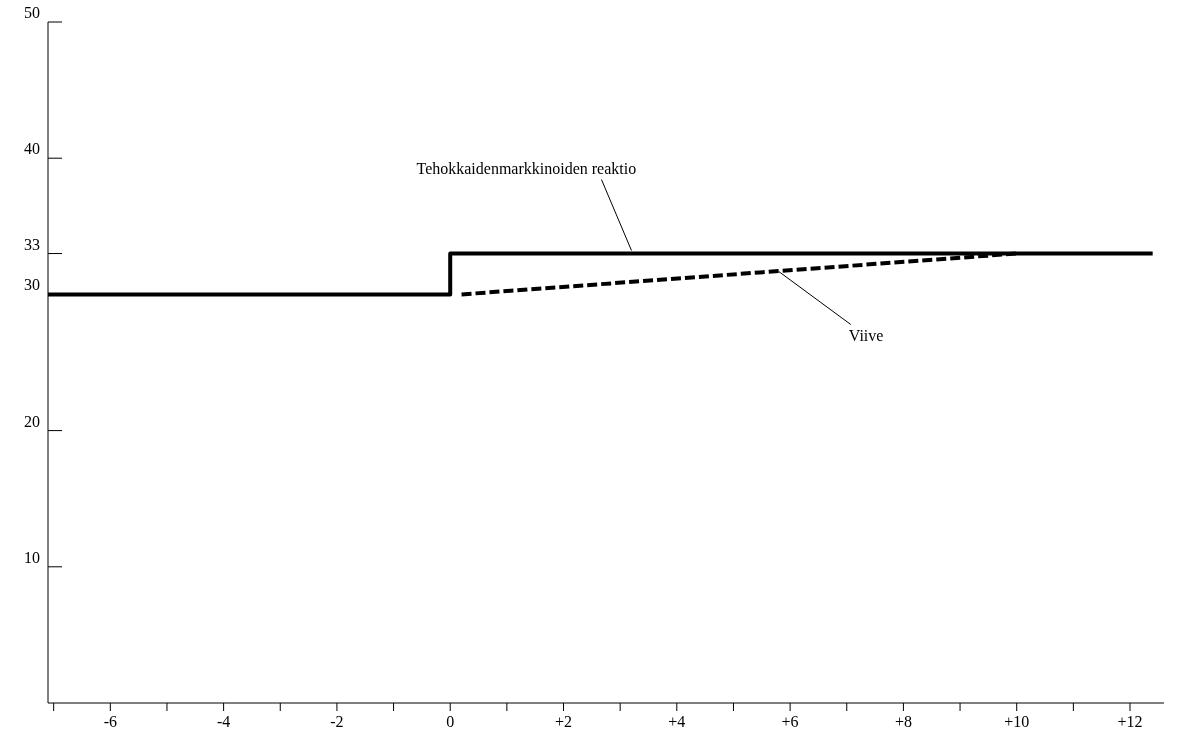 This screenshot has height=733, width=1179. Describe the element at coordinates (1017, 721) in the screenshot. I see `x-tick-label: +10` at that location.